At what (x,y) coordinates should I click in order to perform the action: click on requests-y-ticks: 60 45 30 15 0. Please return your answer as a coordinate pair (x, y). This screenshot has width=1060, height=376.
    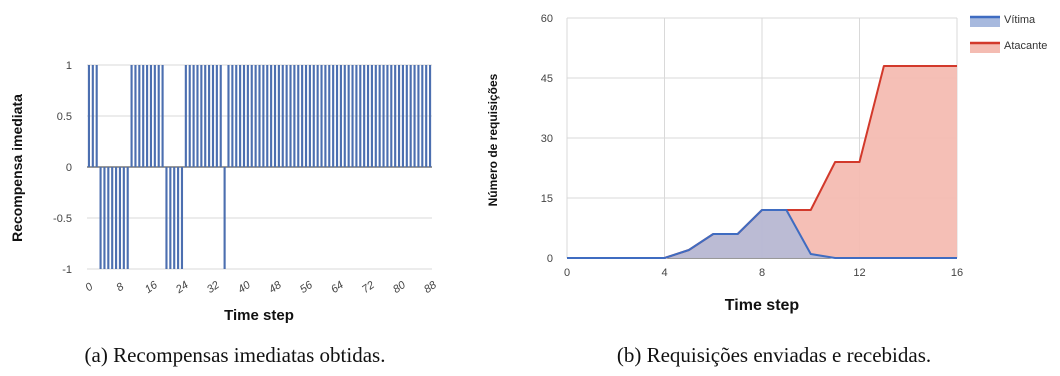
    Looking at the image, I should click on (547, 139).